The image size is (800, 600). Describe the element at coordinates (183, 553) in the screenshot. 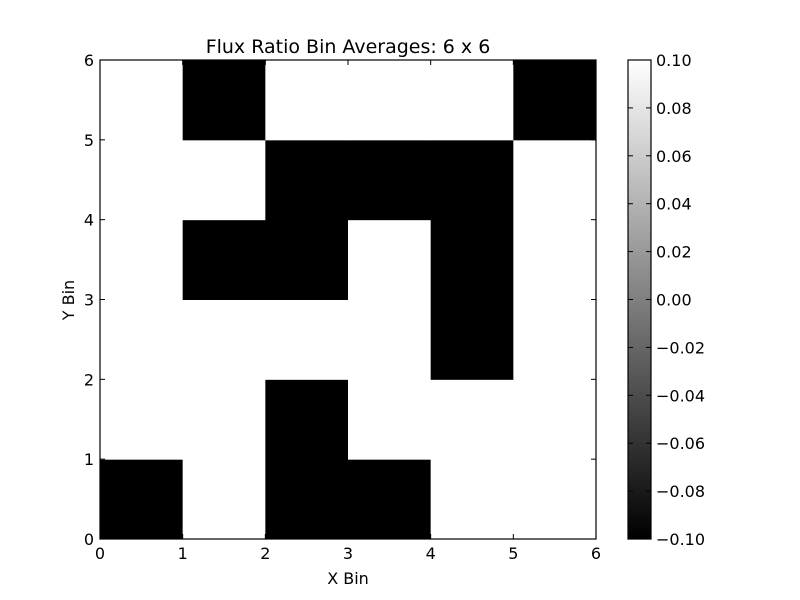

I see `x-tick-label: 1` at that location.